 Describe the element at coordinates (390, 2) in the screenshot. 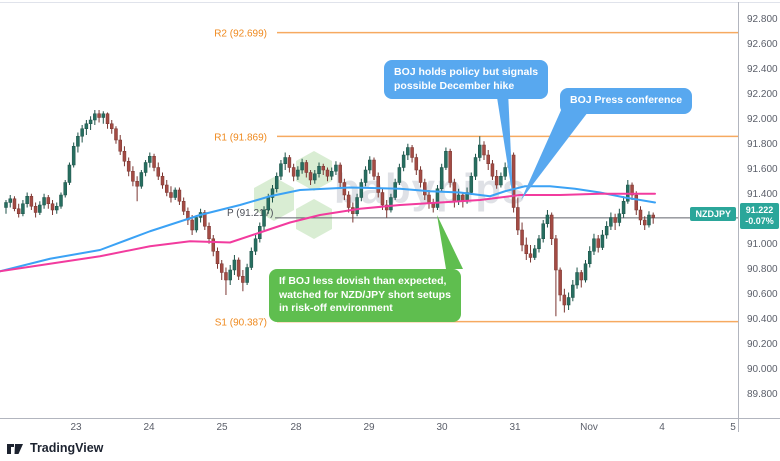

I see `widget-top-border` at that location.